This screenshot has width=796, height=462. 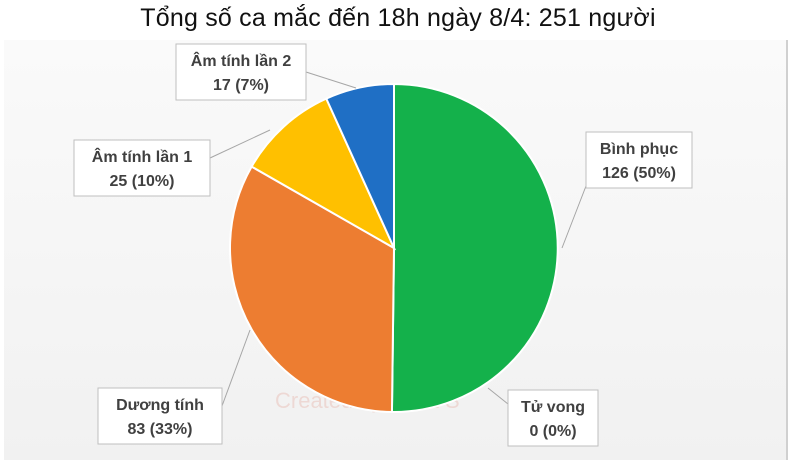 I want to click on label-box-âm-tính-lần-2, so click(x=241, y=72).